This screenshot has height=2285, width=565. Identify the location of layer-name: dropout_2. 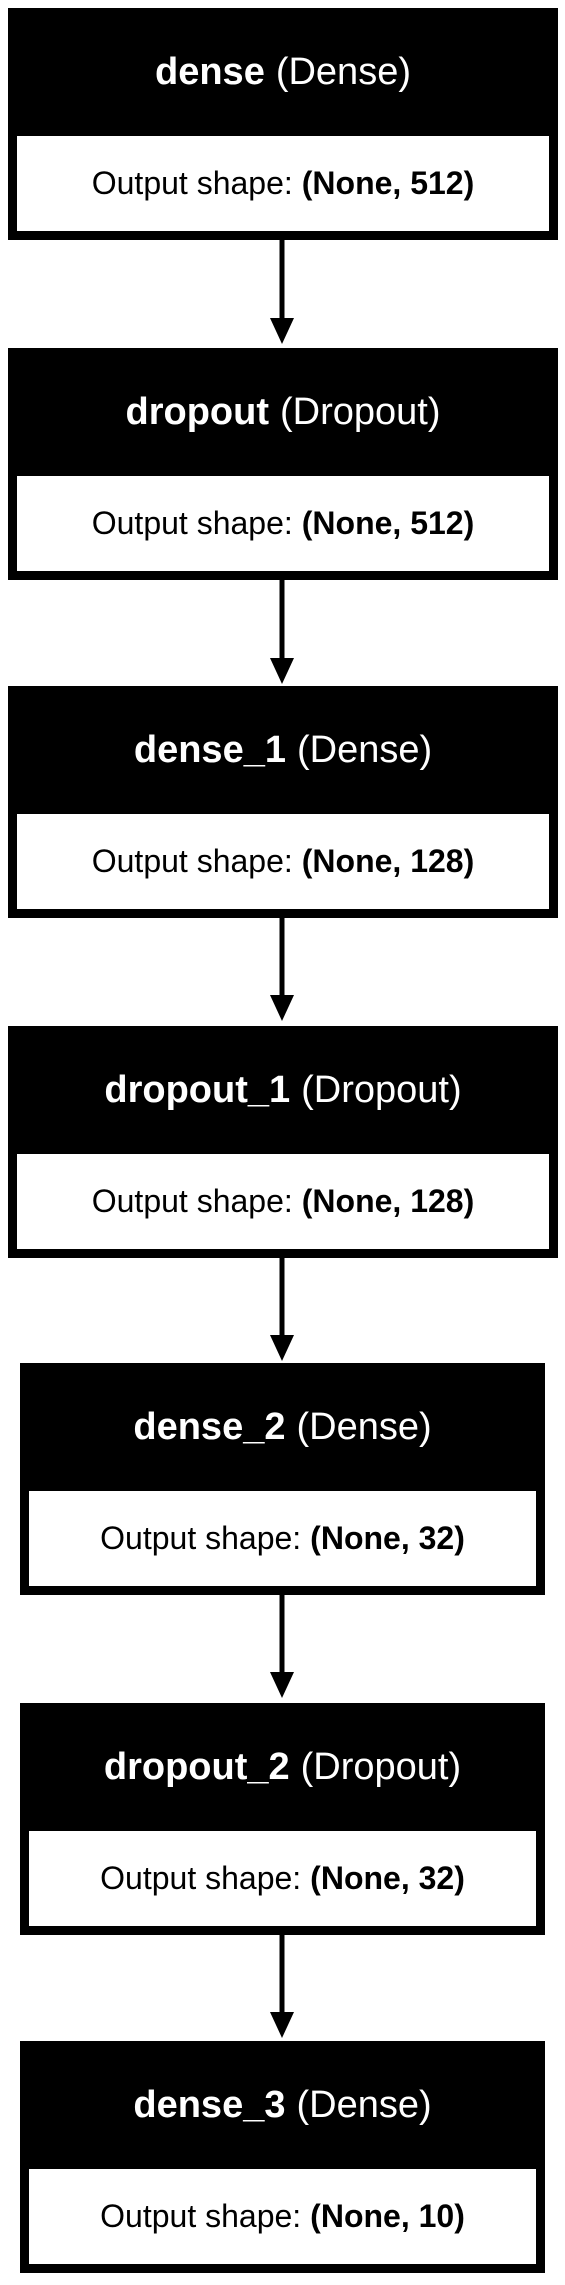
(196, 1766).